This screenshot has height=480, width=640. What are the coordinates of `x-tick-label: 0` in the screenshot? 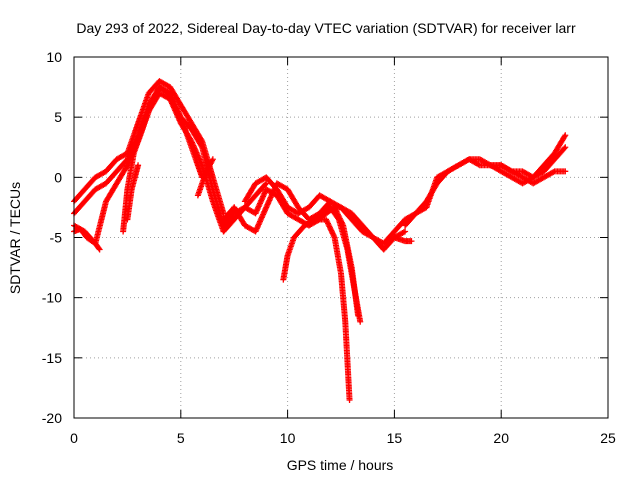 It's located at (74, 438).